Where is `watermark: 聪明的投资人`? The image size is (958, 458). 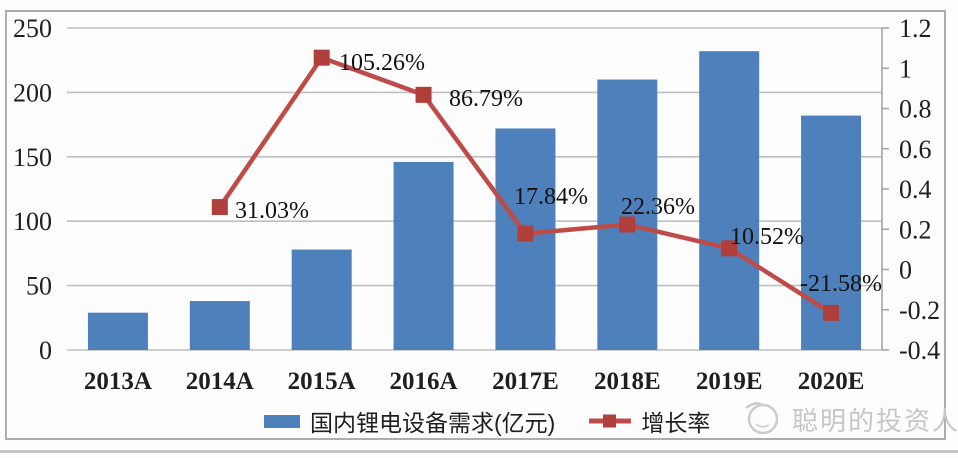
watermark: 聪明的投资人 is located at coordinates (847, 419).